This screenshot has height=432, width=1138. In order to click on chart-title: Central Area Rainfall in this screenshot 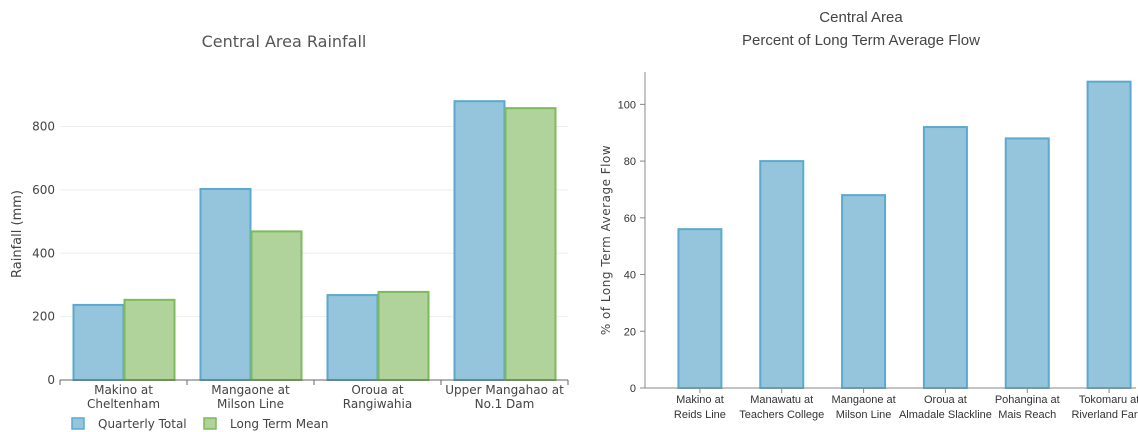, I will do `click(284, 41)`.